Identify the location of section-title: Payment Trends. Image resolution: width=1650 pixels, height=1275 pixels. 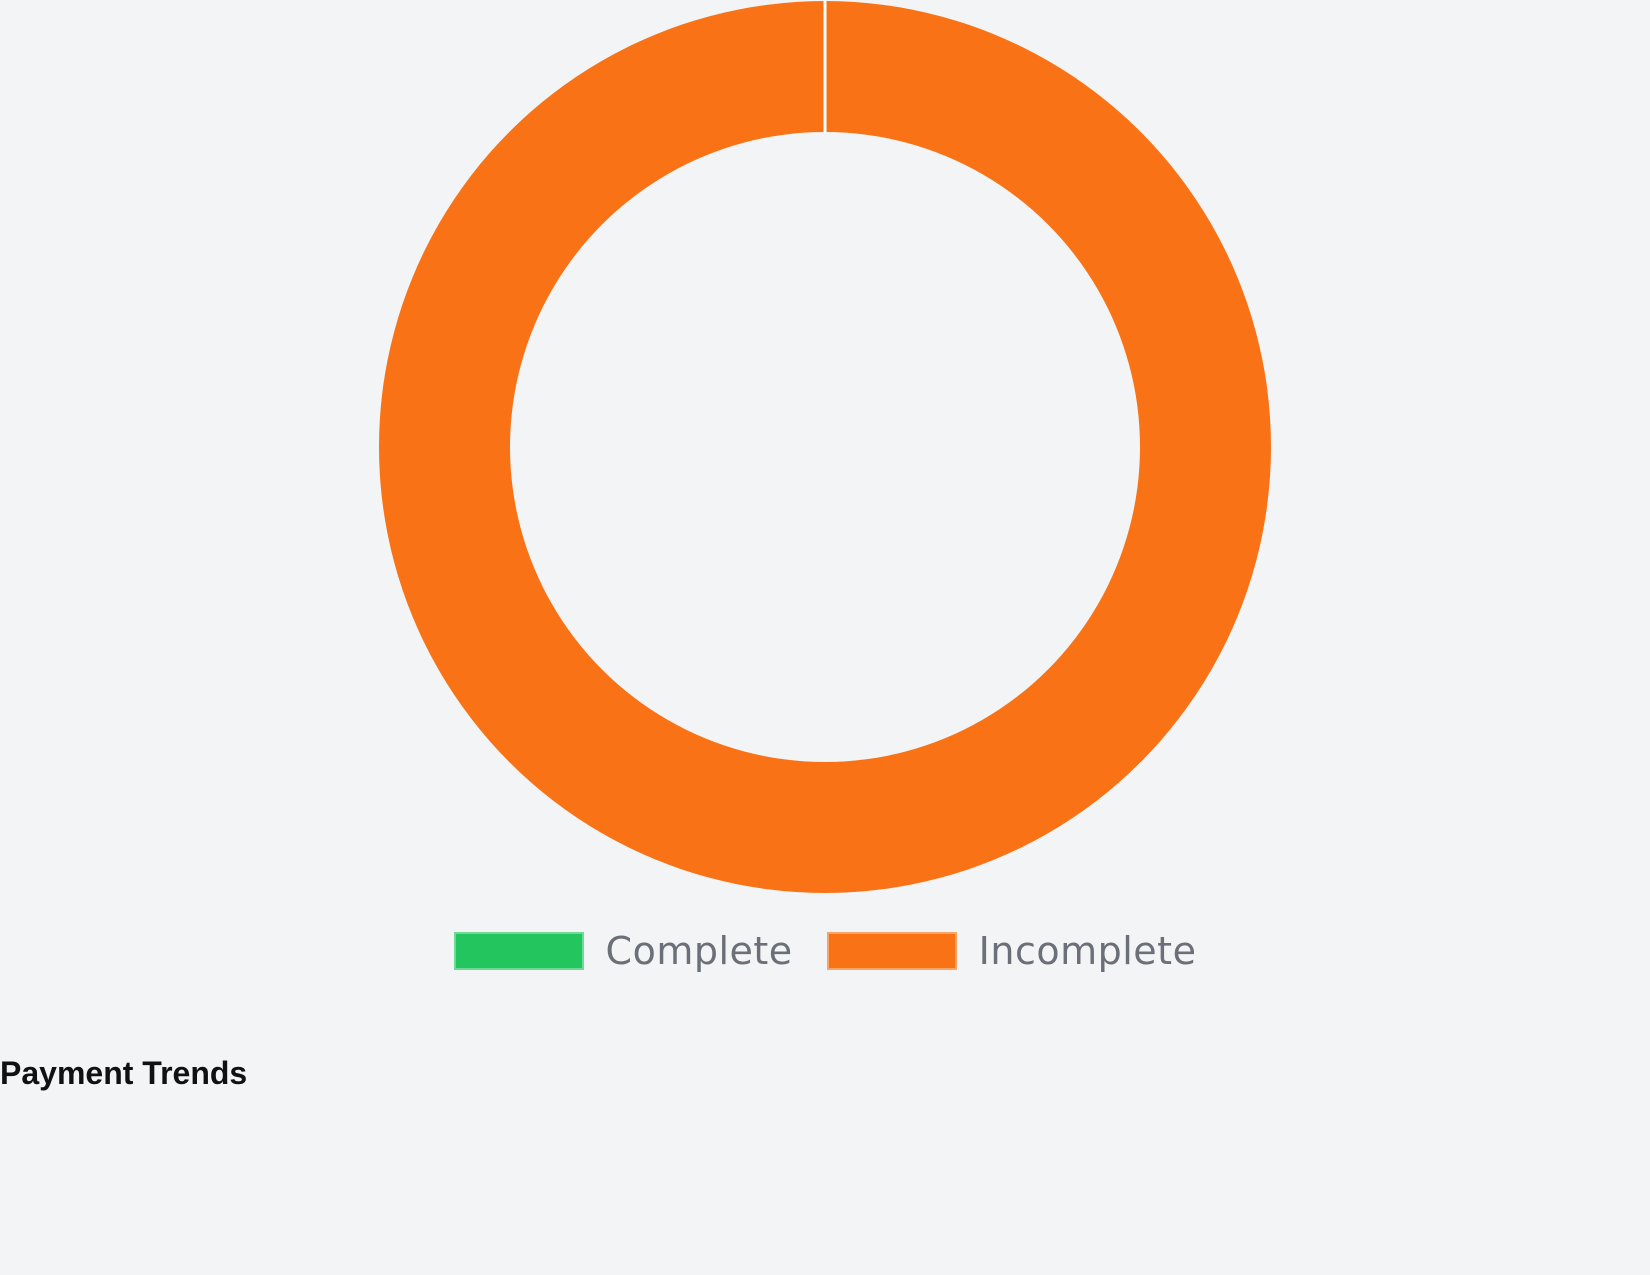
(124, 1073).